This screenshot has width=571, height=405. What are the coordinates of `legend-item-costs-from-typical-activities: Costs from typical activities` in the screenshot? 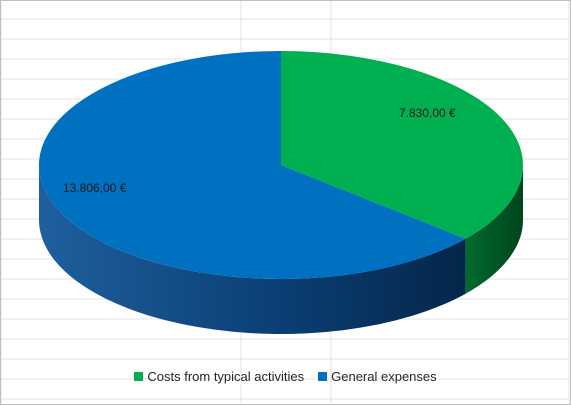 It's located at (219, 376).